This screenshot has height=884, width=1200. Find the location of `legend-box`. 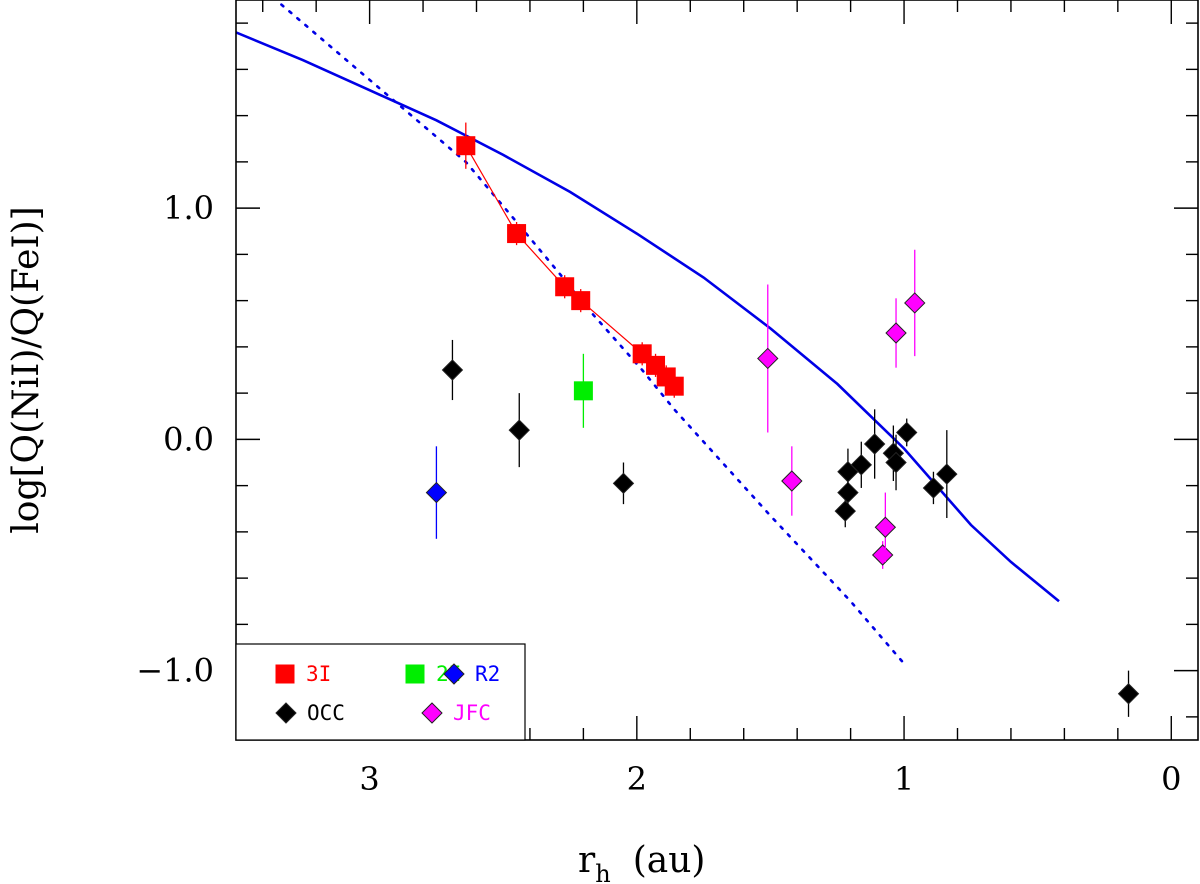

legend-box is located at coordinates (380, 692).